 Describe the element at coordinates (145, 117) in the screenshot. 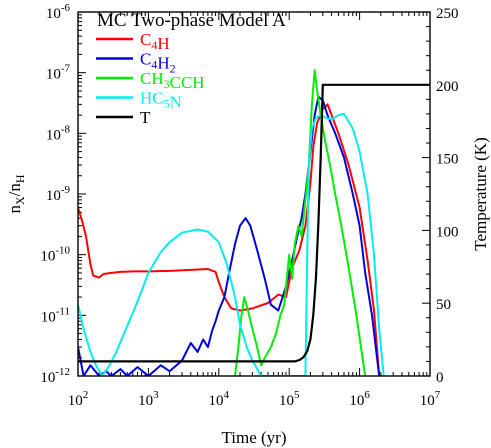

I see `legend-label: T` at that location.